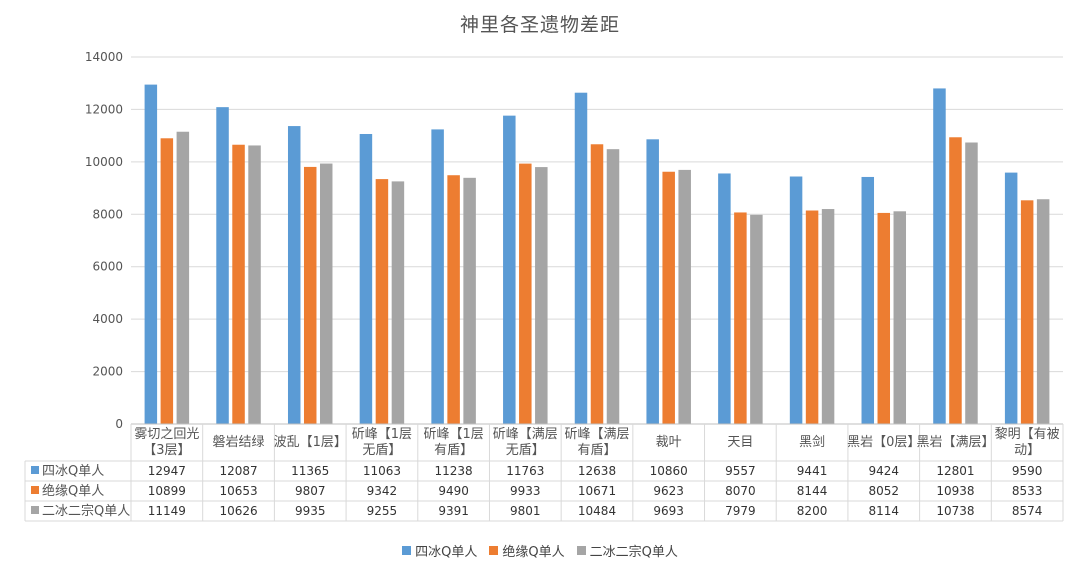 This screenshot has width=1080, height=574. What do you see at coordinates (883, 491) in the screenshot?
I see `table-cell-value: 8052` at bounding box center [883, 491].